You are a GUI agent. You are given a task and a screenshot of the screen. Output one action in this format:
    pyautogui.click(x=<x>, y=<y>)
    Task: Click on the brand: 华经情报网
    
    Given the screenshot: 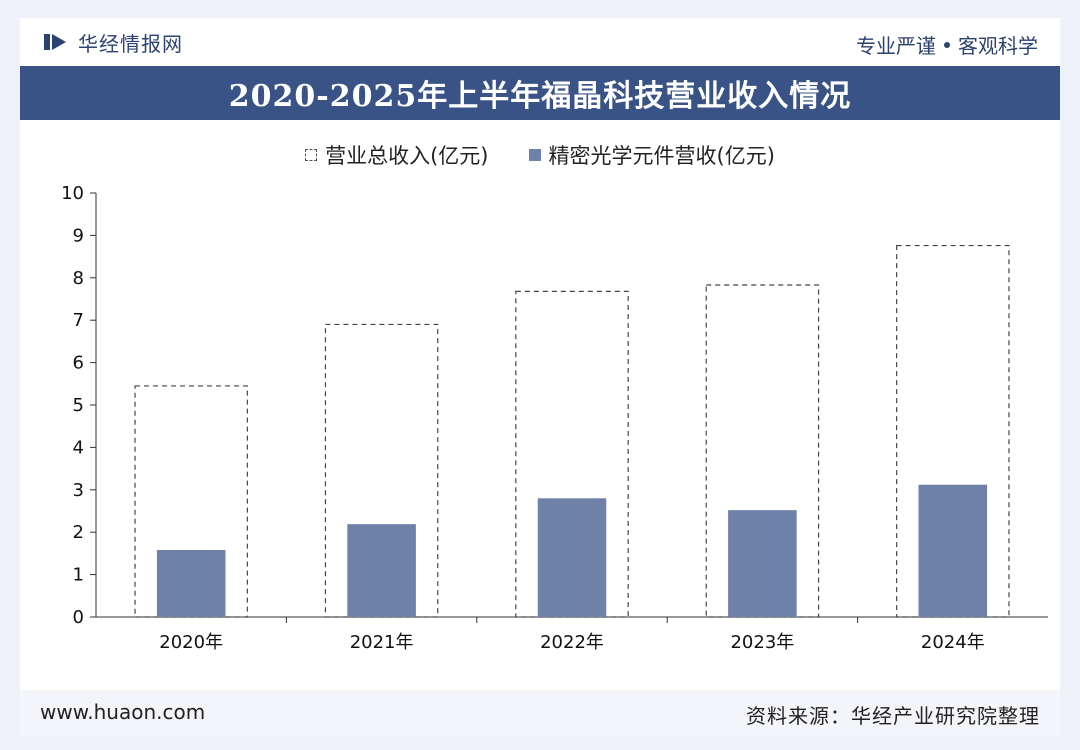 What is the action you would take?
    pyautogui.click(x=112, y=42)
    